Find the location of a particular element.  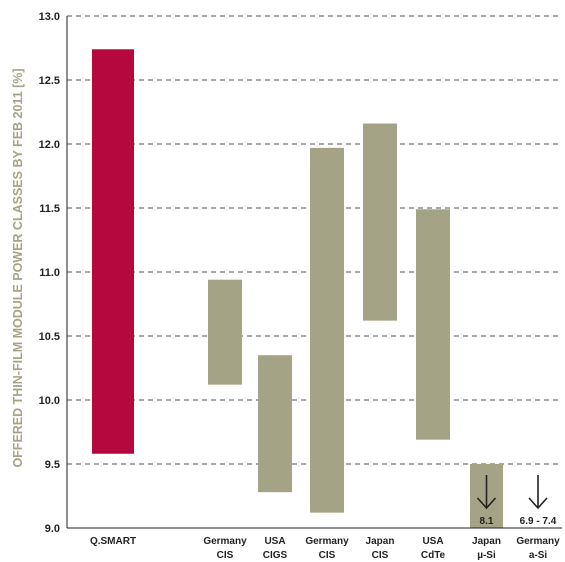

value-note: 8.1 is located at coordinates (487, 521).